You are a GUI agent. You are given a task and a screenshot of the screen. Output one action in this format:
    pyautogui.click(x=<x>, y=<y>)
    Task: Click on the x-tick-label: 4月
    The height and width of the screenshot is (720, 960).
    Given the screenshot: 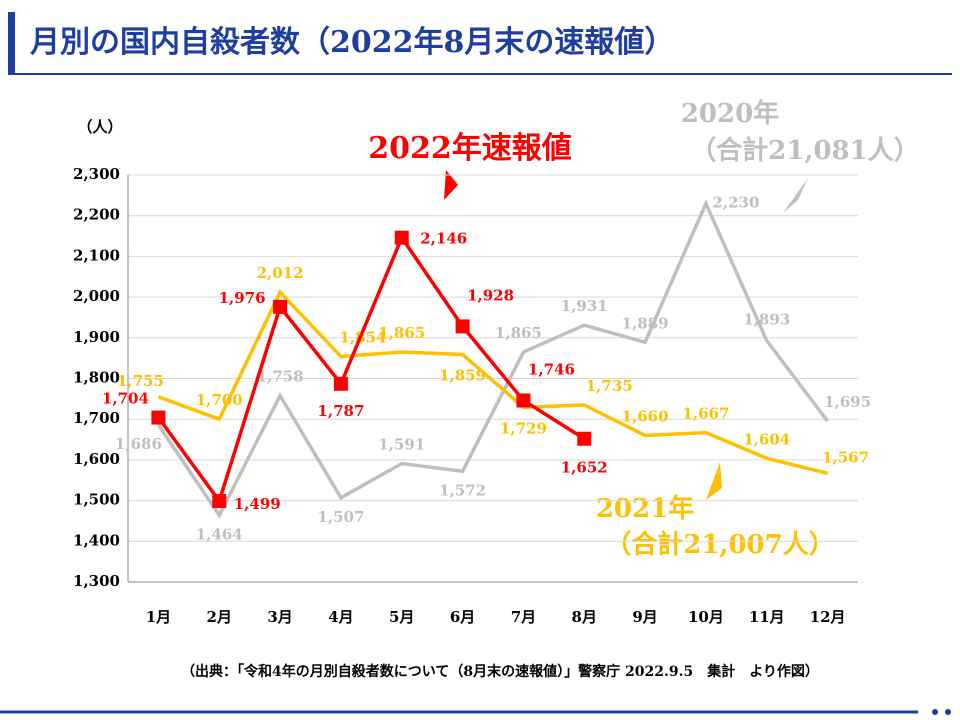 What is the action you would take?
    pyautogui.click(x=340, y=617)
    